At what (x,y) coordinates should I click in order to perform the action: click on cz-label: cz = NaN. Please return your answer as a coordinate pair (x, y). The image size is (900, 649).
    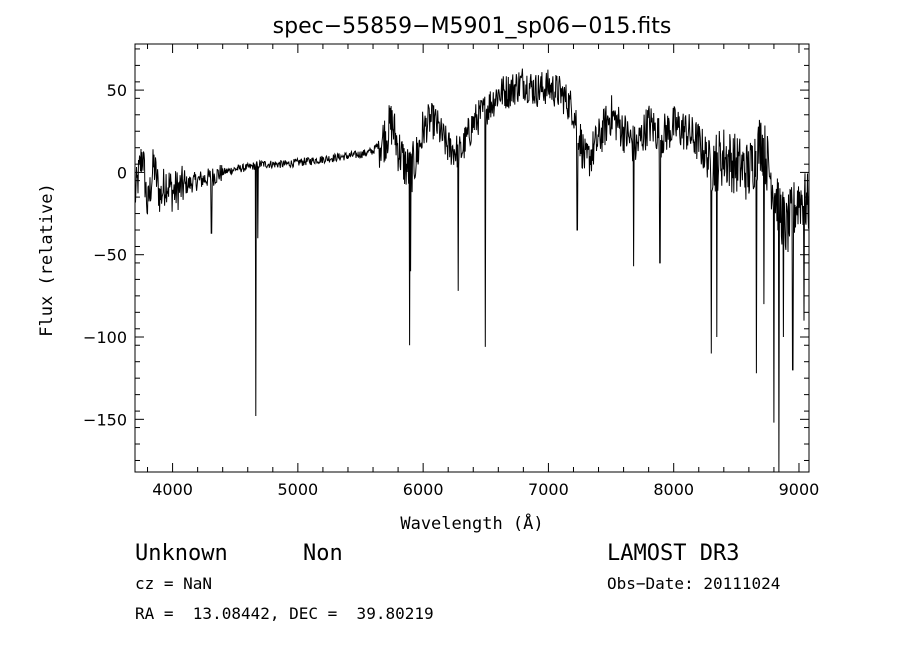
    Looking at the image, I should click on (173, 583).